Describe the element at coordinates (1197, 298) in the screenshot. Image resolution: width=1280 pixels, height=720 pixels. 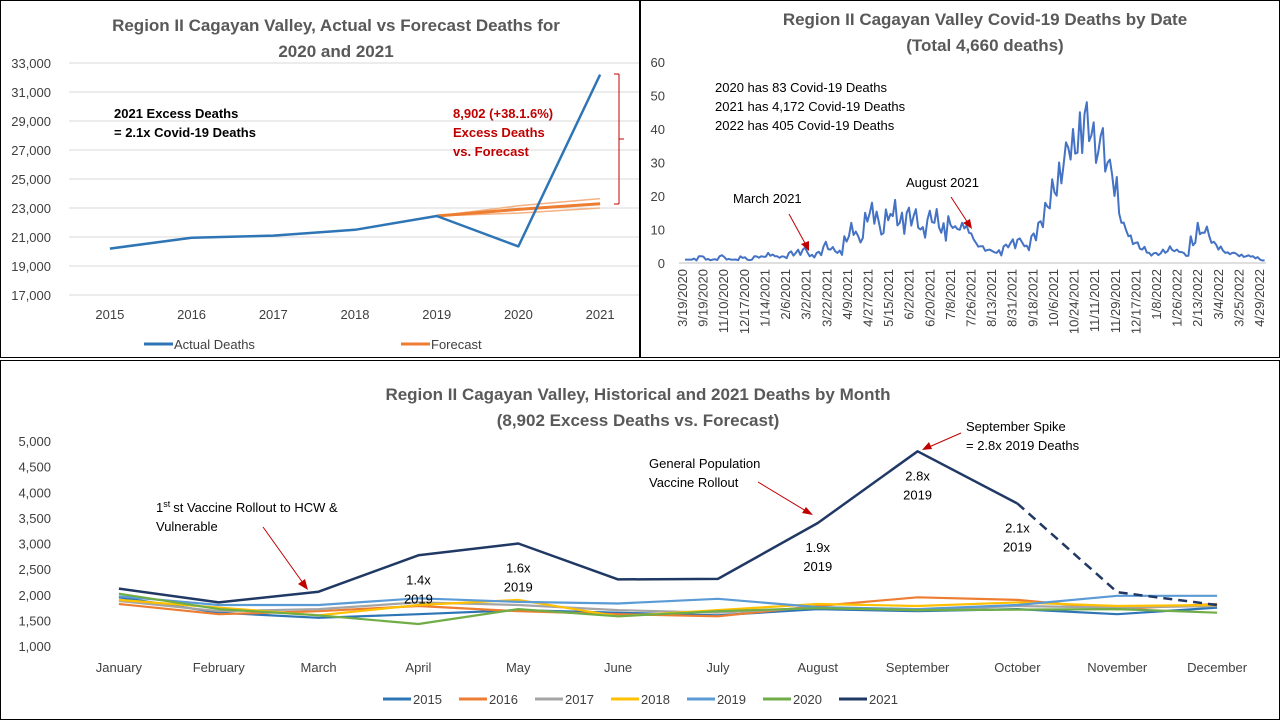
I see `chart-b-x-tick: 2/13/2022` at that location.